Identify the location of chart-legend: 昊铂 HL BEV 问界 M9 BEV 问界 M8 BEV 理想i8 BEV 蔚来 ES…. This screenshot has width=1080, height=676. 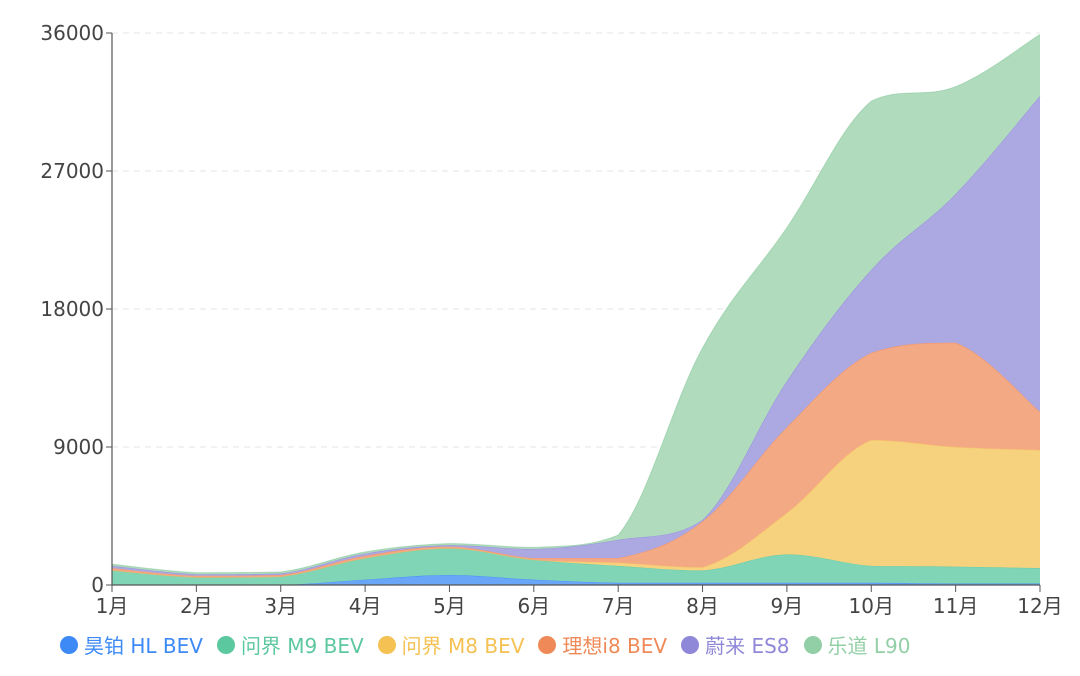
(485, 644).